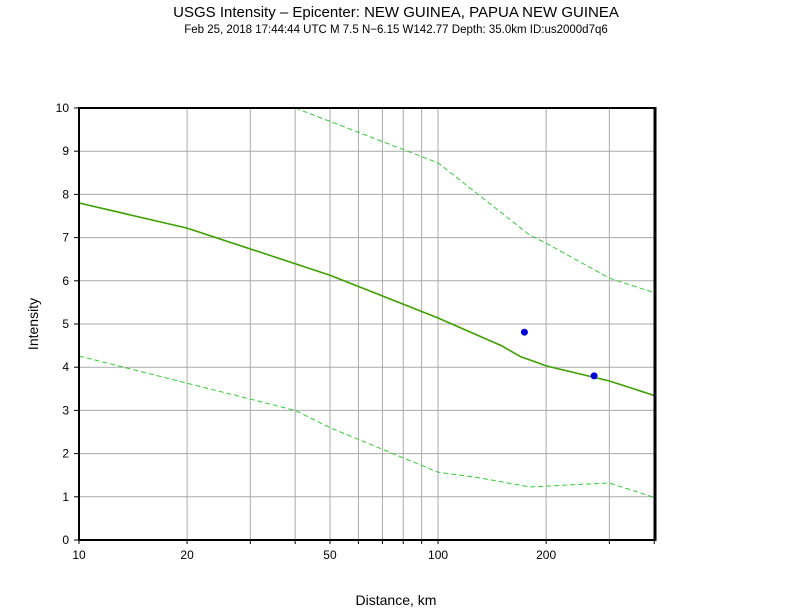 The image size is (792, 612). Describe the element at coordinates (79, 555) in the screenshot. I see `x-tick-label: 10` at that location.